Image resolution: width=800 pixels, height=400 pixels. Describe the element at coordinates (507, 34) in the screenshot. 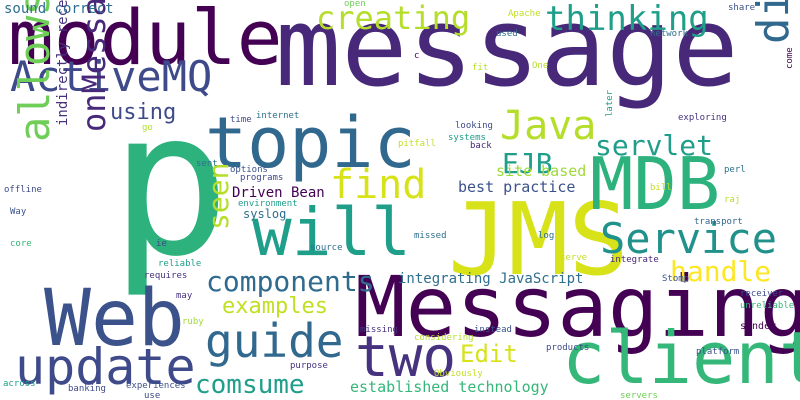

I see `word: used` at that location.